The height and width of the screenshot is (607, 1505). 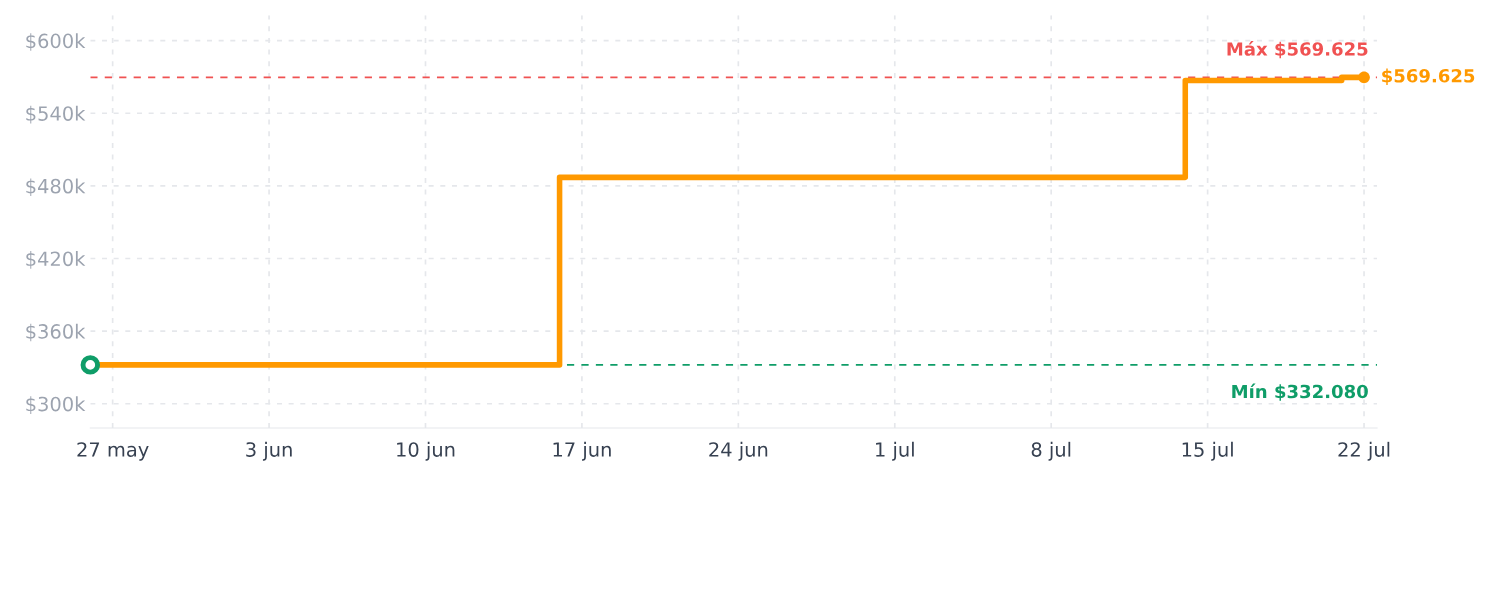 What do you see at coordinates (56, 405) in the screenshot?
I see `y-tick-label: $300k` at bounding box center [56, 405].